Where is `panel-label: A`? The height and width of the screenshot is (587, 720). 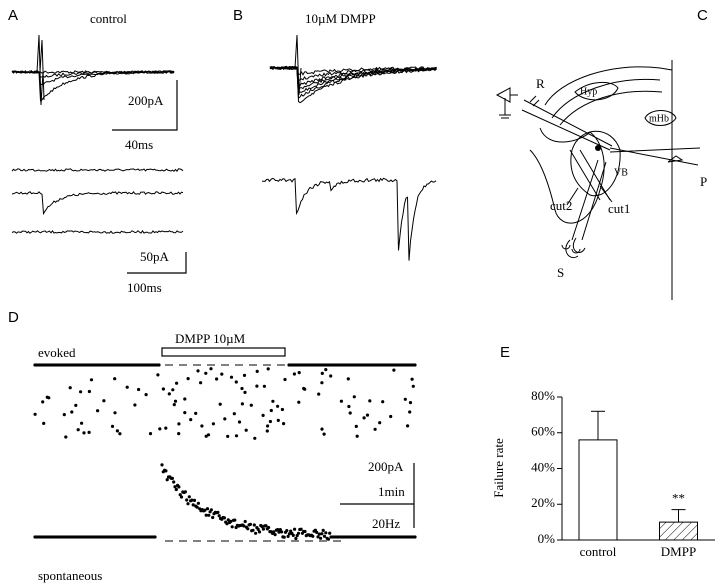
panel-label: A is located at coordinates (13, 15).